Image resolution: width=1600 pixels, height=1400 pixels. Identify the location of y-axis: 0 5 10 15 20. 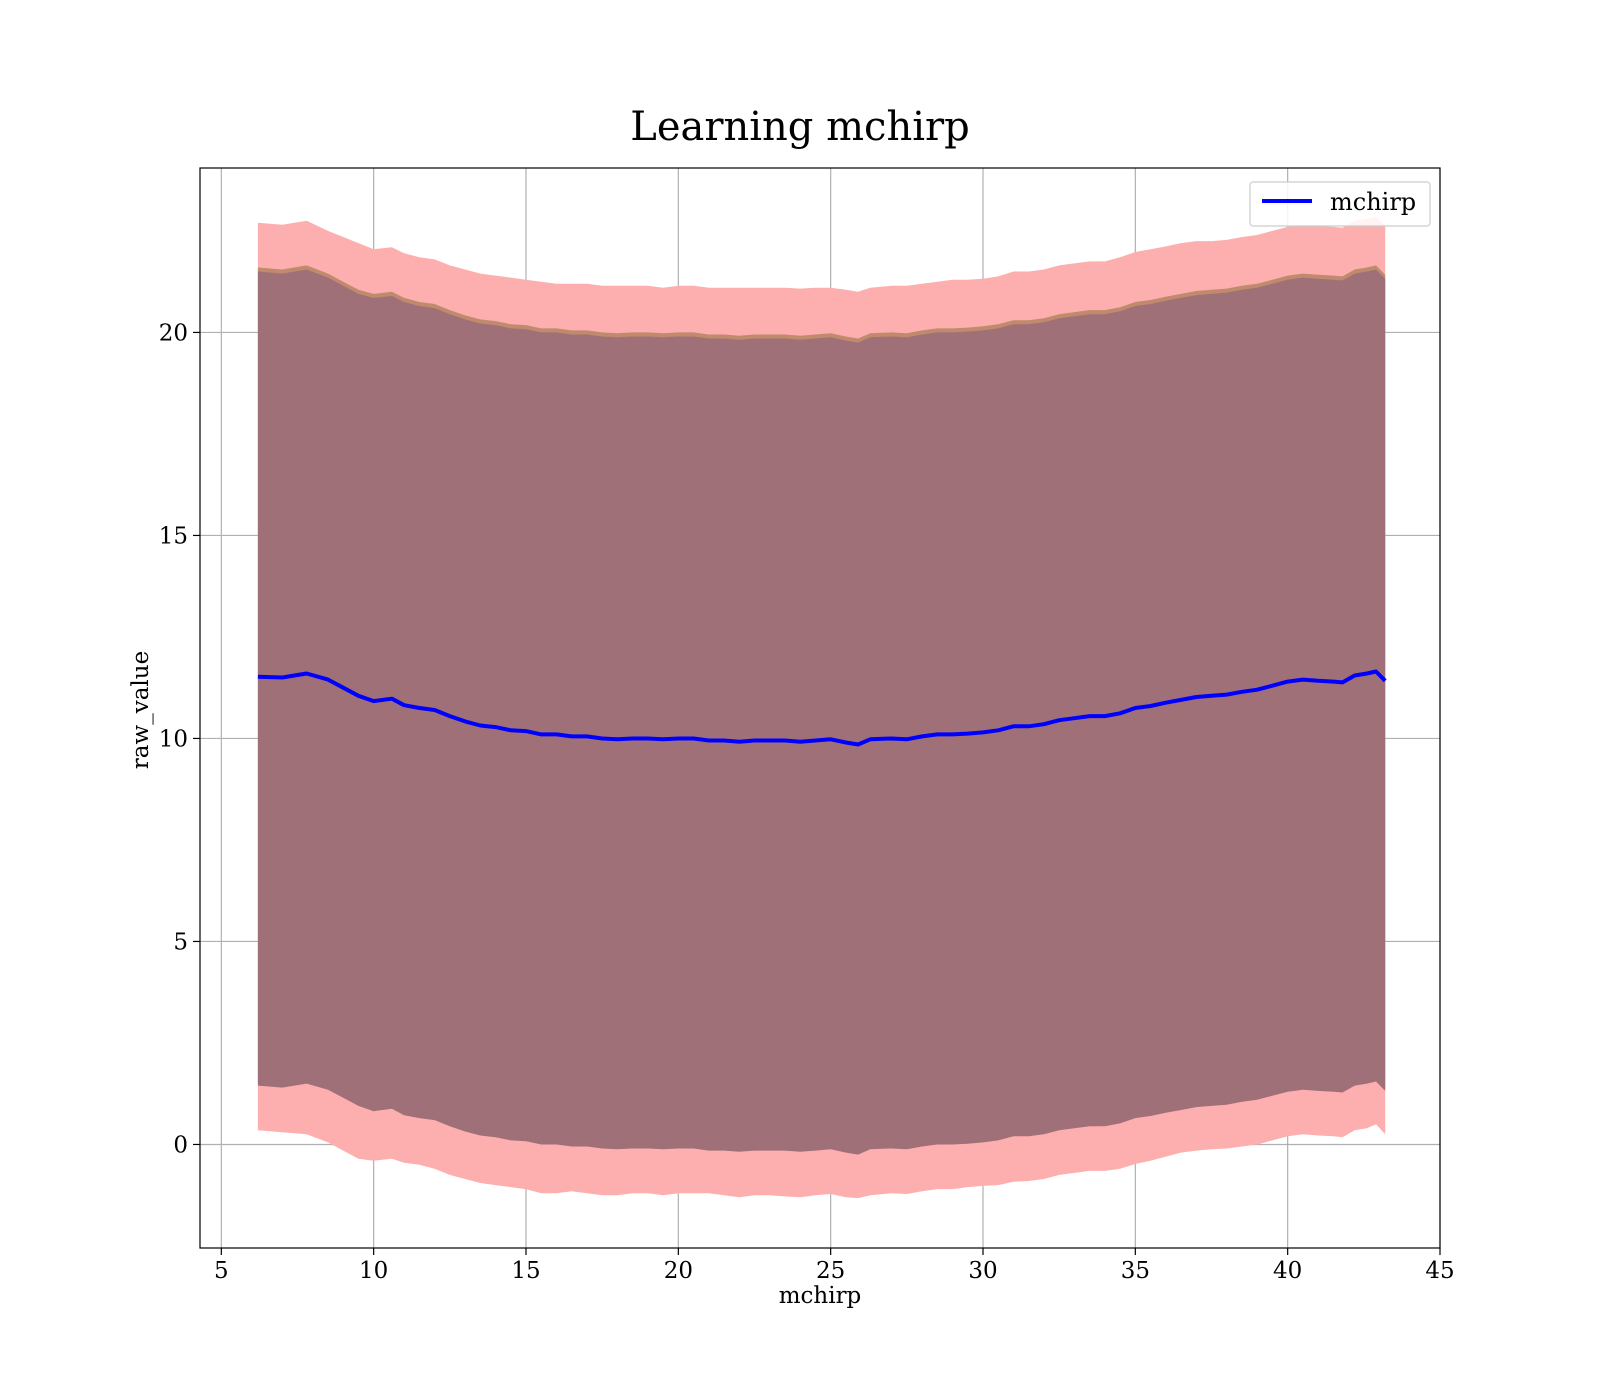
(179, 739).